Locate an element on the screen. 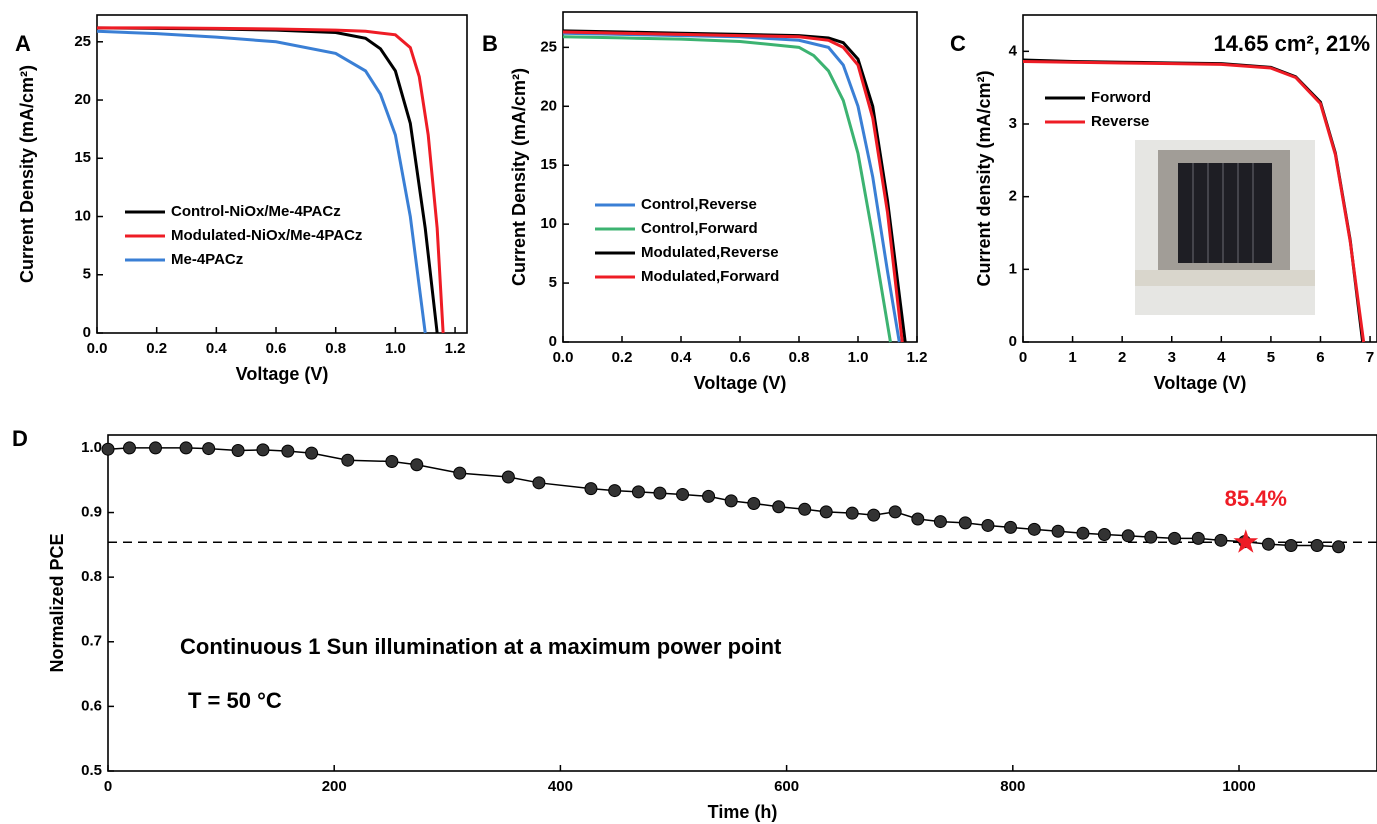 The height and width of the screenshot is (824, 1377). y-tick-label: 4 is located at coordinates (1013, 50).